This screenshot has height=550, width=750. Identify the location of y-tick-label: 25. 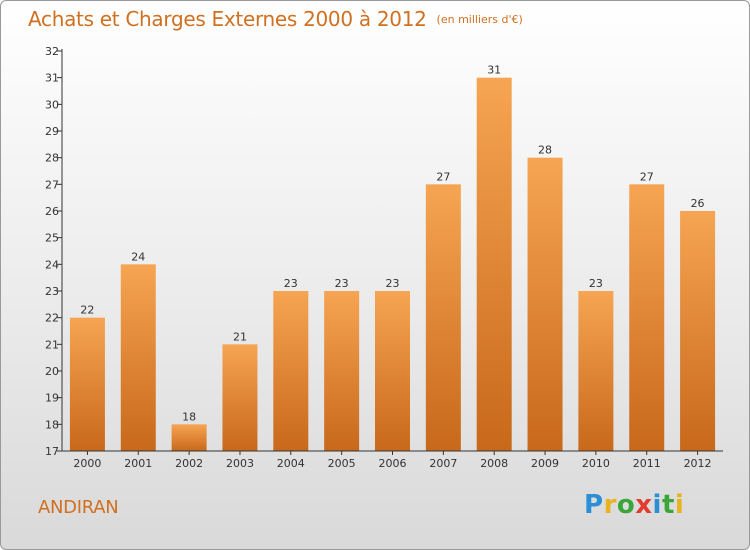
(52, 238).